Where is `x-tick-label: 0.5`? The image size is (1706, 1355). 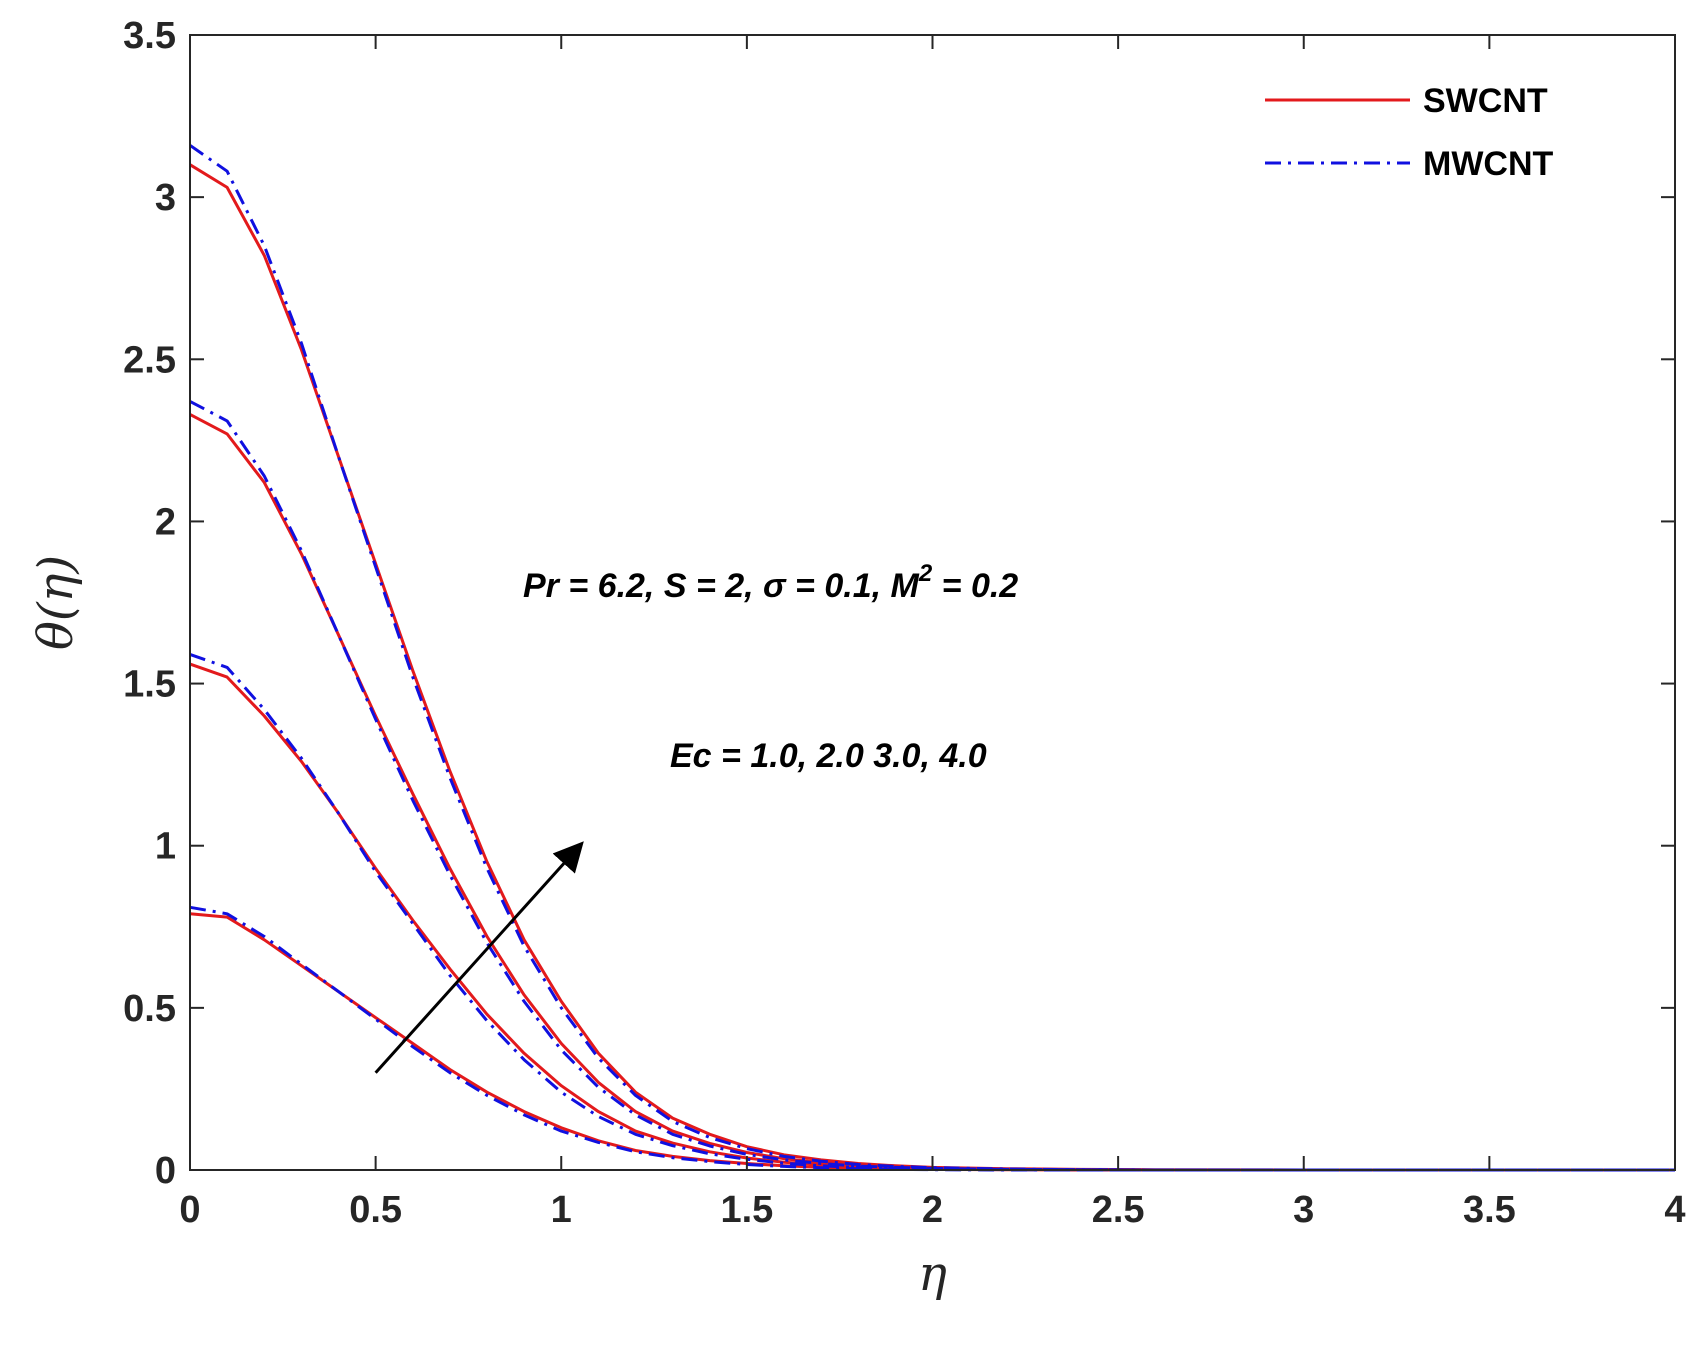 x-tick-label: 0.5 is located at coordinates (375, 1210).